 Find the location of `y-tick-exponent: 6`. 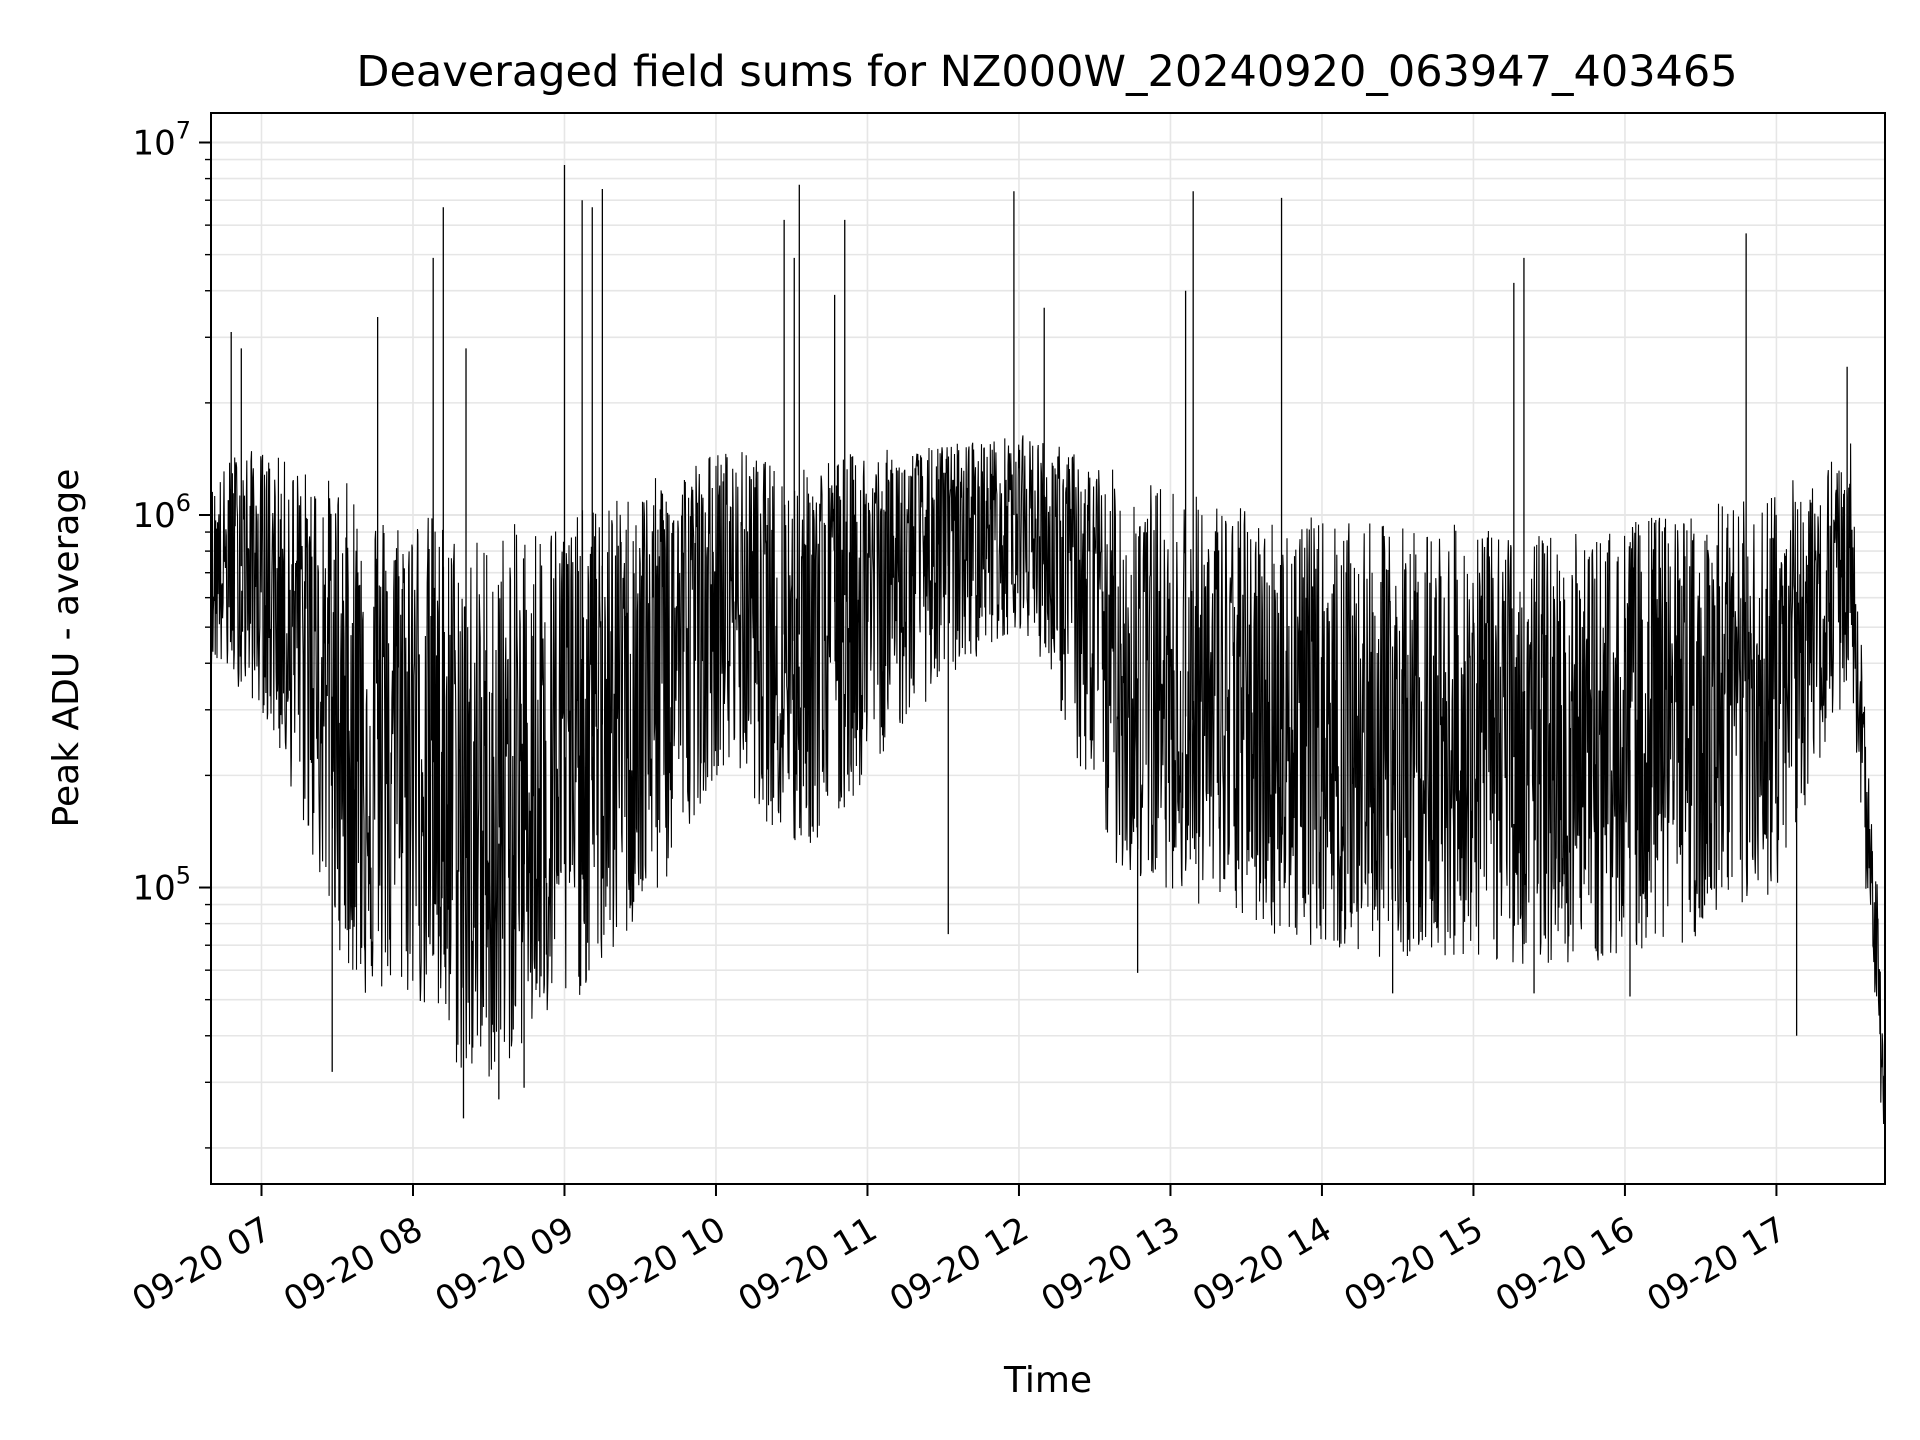

y-tick-exponent: 6 is located at coordinates (183, 503).